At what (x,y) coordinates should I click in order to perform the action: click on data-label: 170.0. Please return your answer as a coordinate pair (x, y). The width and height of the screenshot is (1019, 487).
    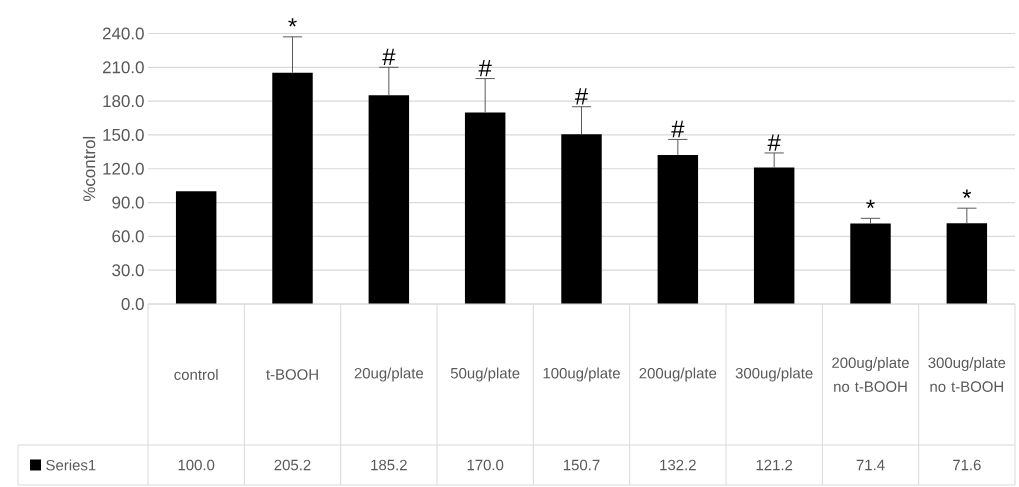
    Looking at the image, I should click on (485, 465).